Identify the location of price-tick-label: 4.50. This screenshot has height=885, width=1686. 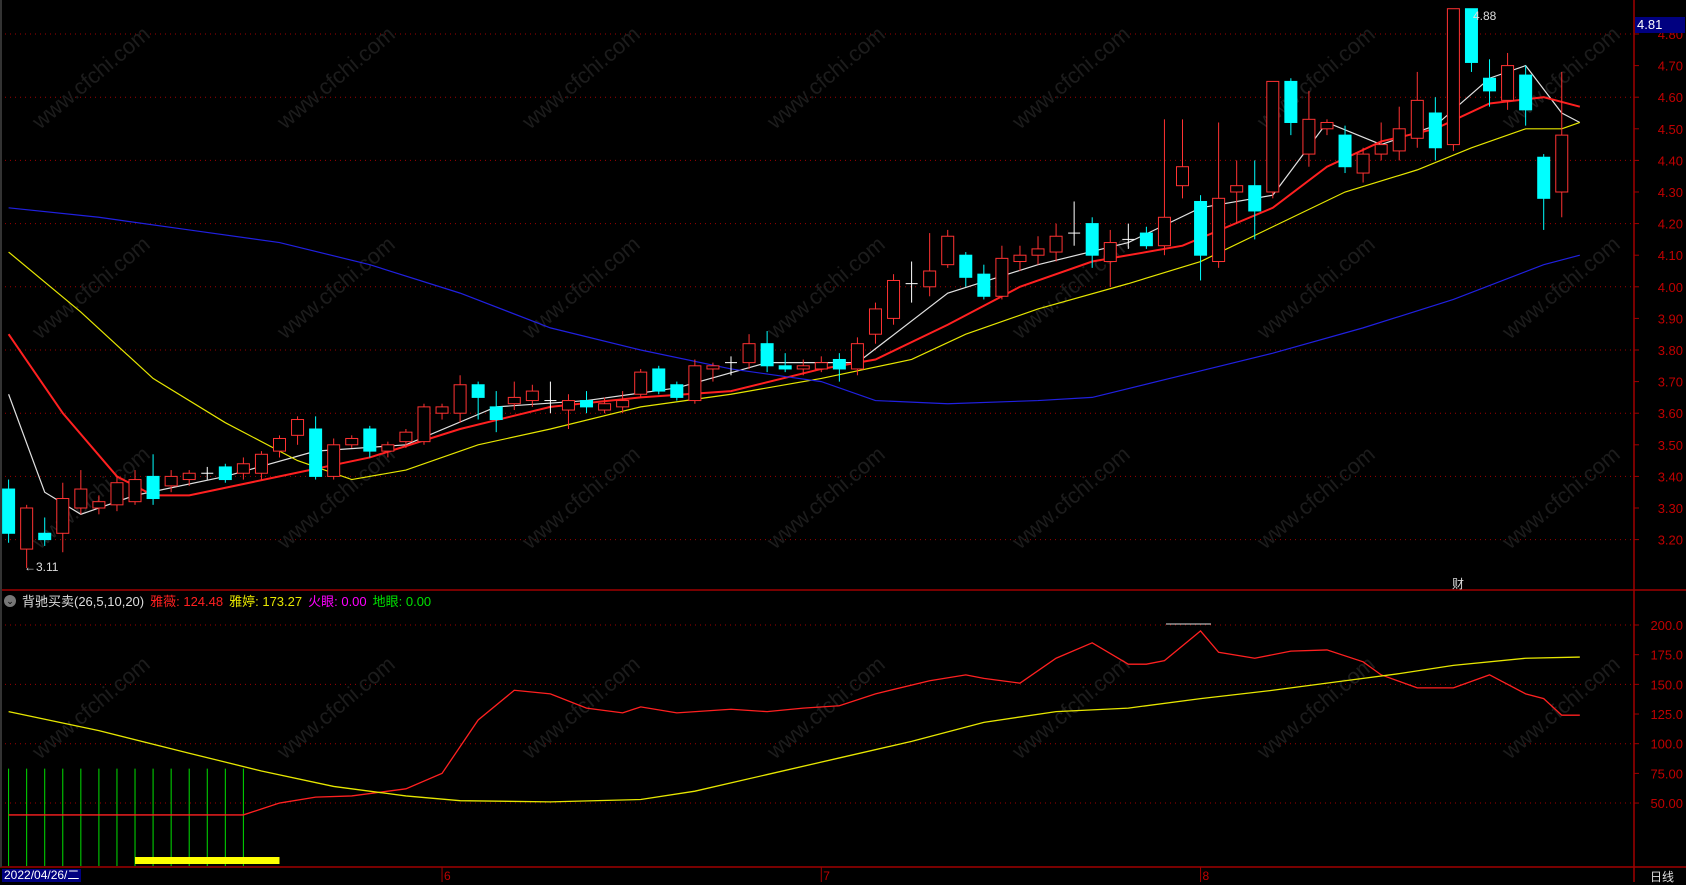
(1670, 129).